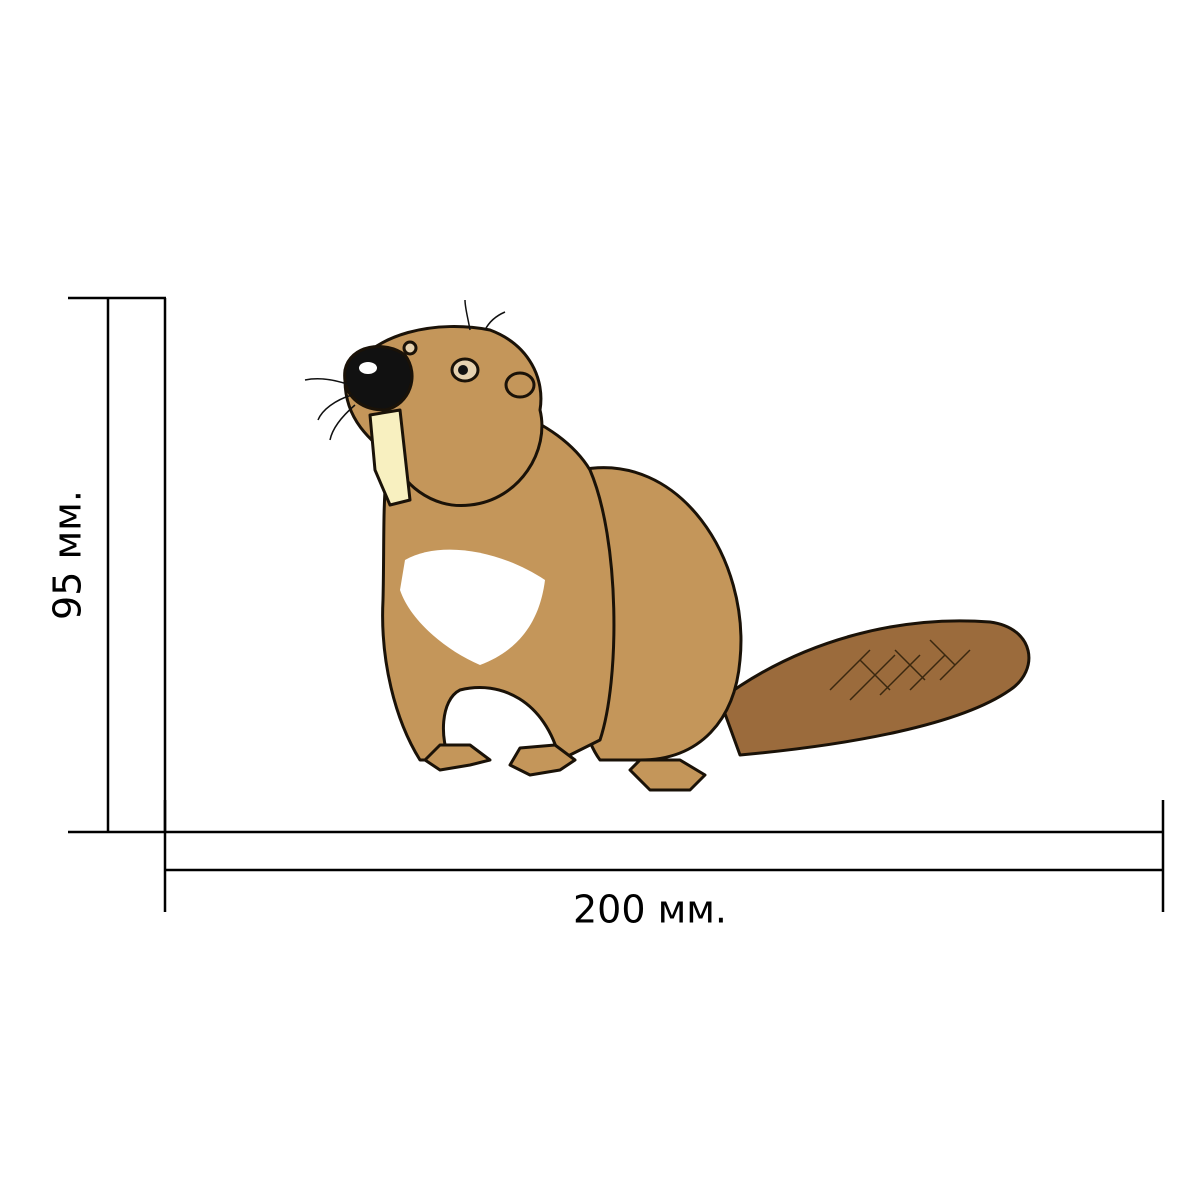 The width and height of the screenshot is (1200, 1200). What do you see at coordinates (667, 775) in the screenshot?
I see `hind-paw` at bounding box center [667, 775].